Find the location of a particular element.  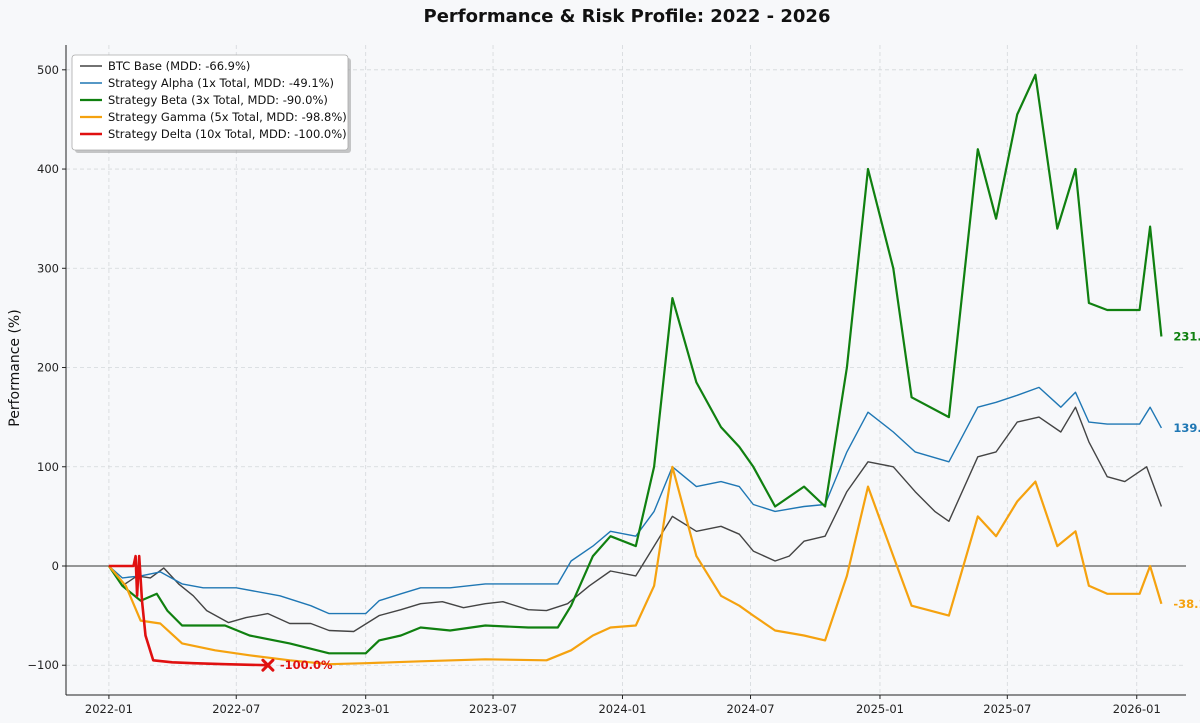

end-value-label: 139.2% is located at coordinates (1186, 428).